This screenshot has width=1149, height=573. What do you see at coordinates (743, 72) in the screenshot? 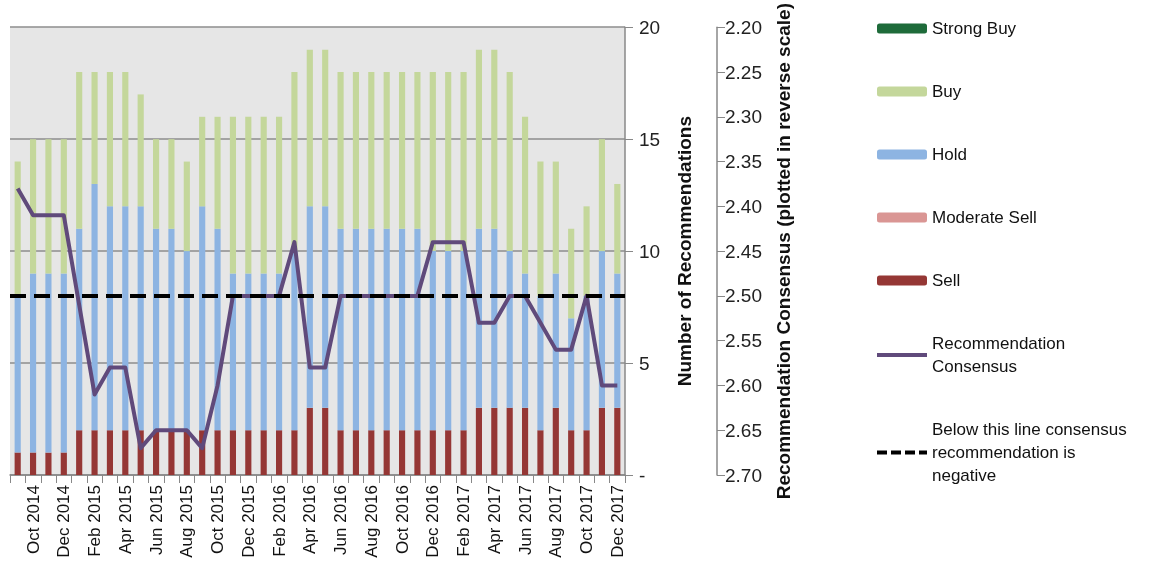
I see `y2-tick-label: 2.25` at bounding box center [743, 72].